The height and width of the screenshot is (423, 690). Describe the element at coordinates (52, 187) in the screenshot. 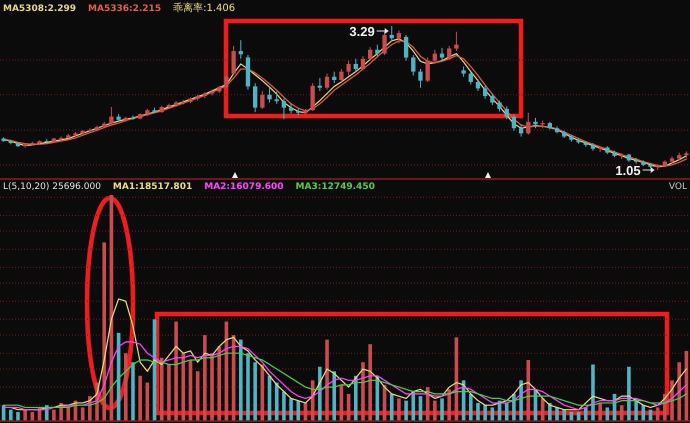

I see `chart-title: L(5,10,20) 25696.000` at that location.